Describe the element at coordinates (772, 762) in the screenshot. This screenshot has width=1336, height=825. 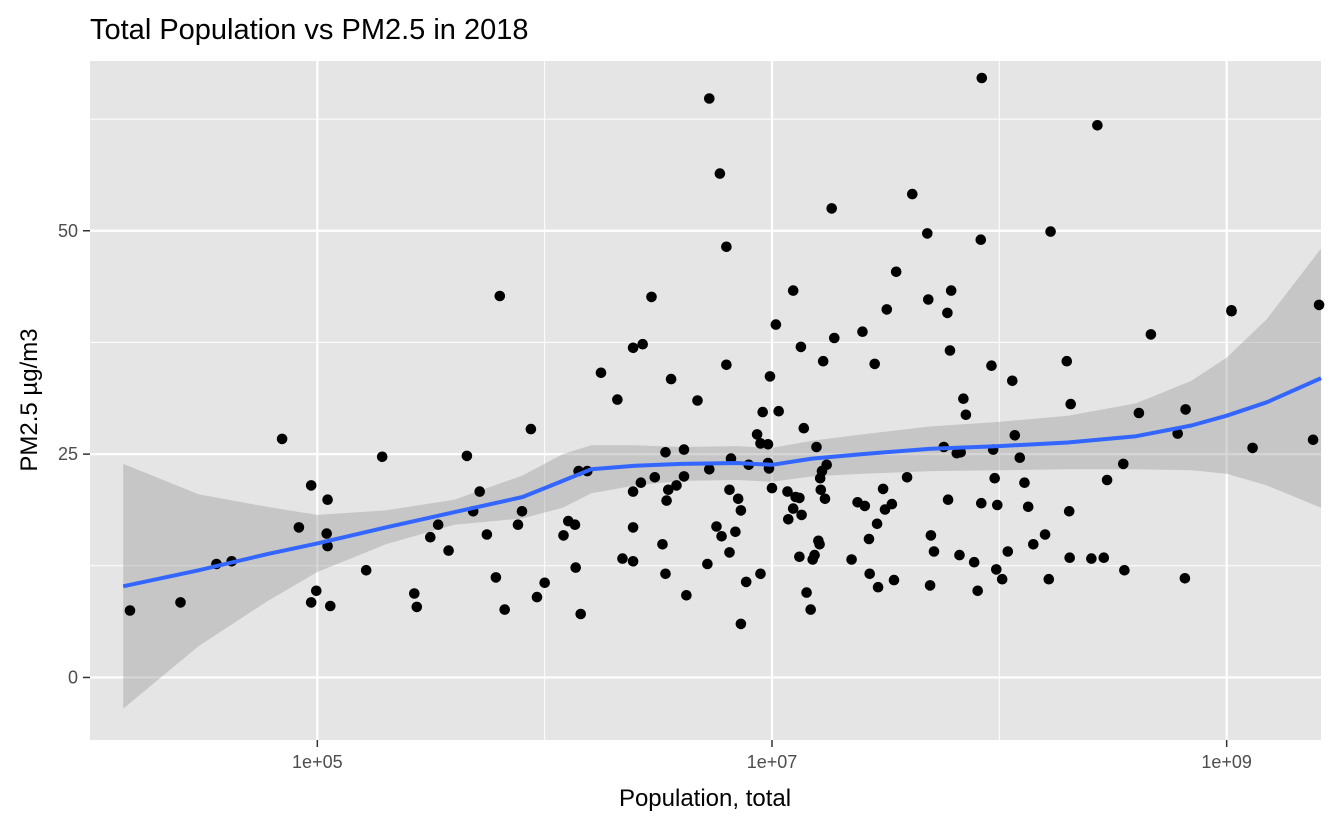
I see `x-tick-label: 1e+07` at that location.